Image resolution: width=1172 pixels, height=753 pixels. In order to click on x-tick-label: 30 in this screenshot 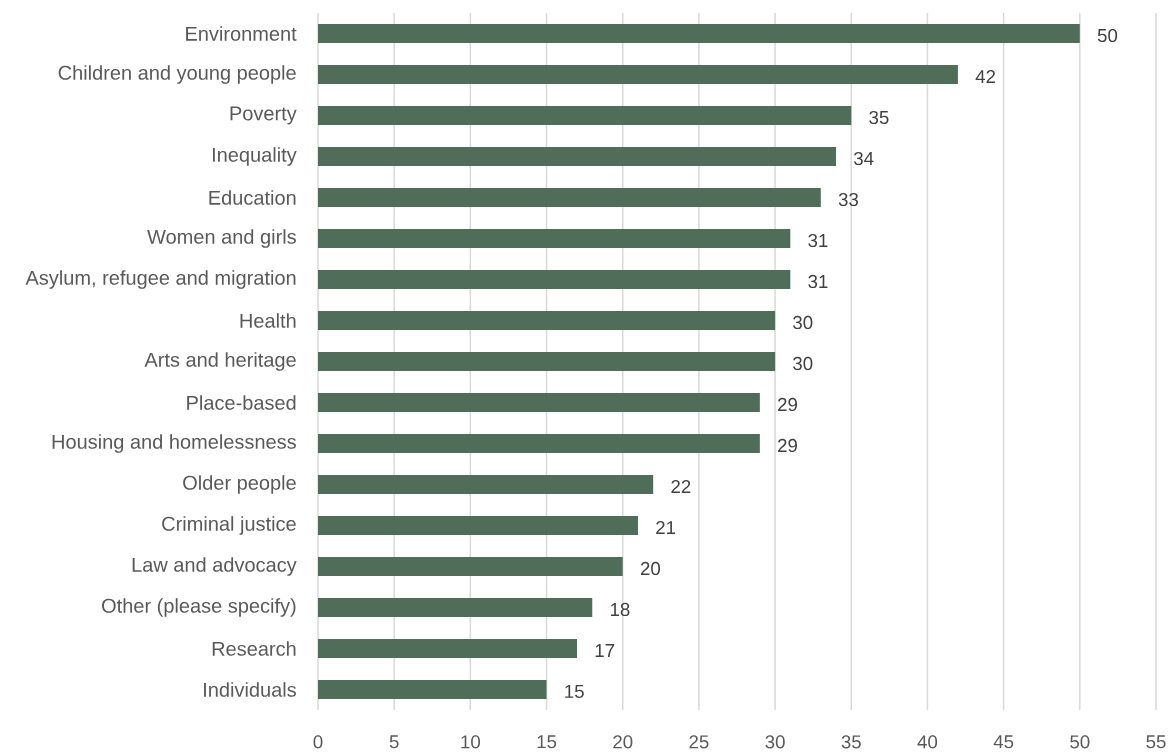, I will do `click(775, 742)`.